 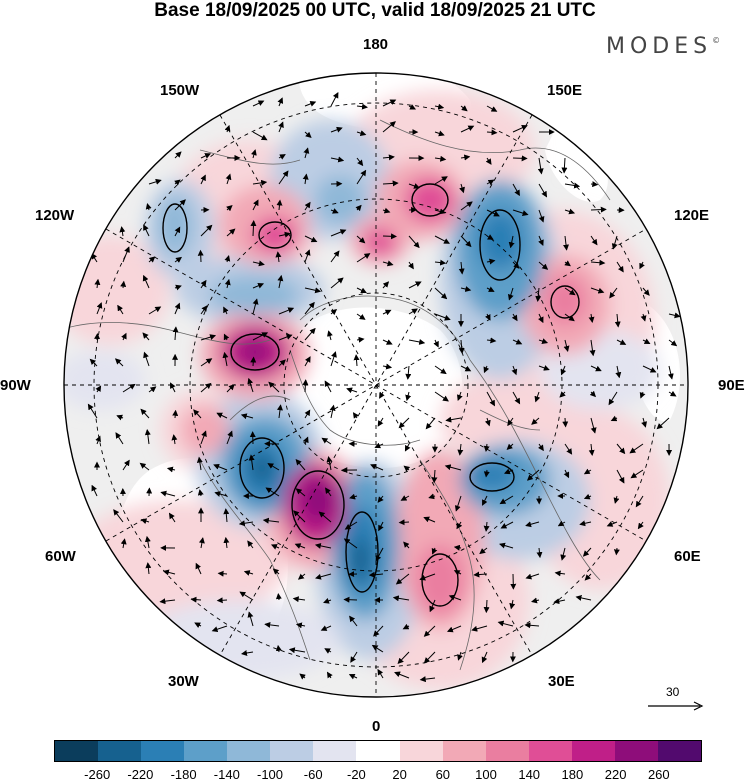 I want to click on lon-label-90e: 90E, so click(x=731, y=385).